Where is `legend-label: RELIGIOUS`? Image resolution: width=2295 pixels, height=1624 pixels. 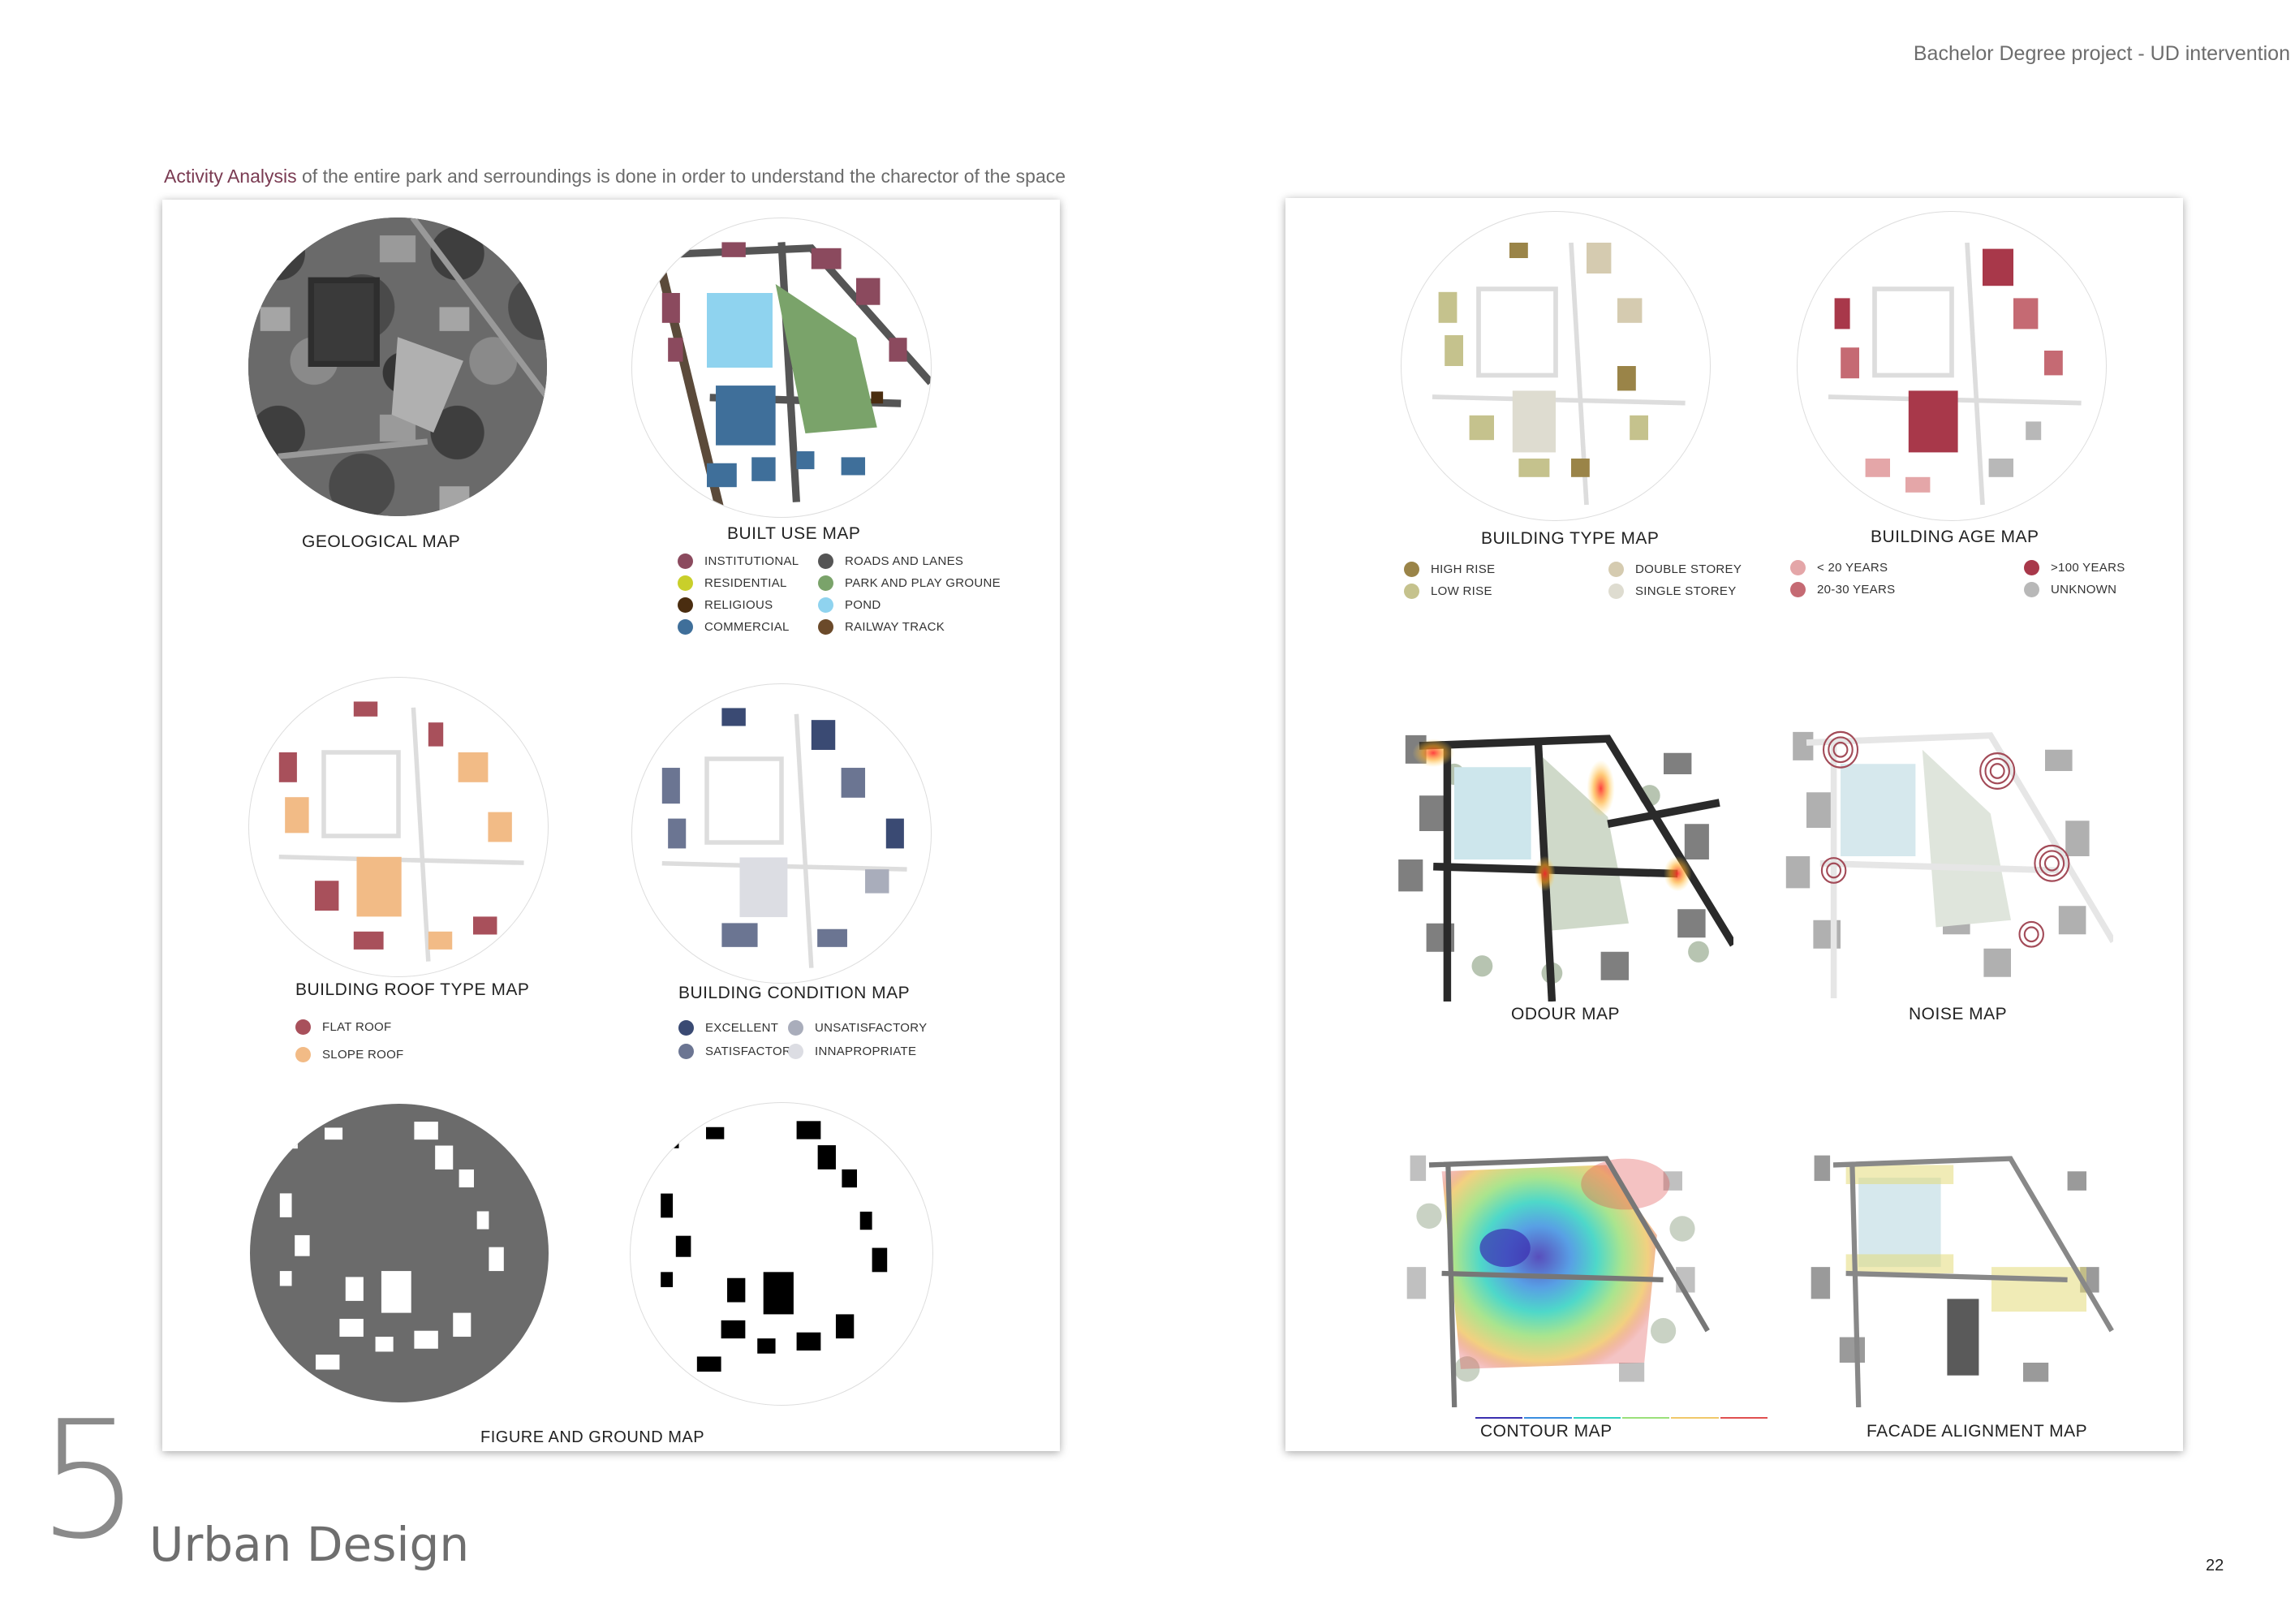
legend-label: RELIGIOUS is located at coordinates (738, 605).